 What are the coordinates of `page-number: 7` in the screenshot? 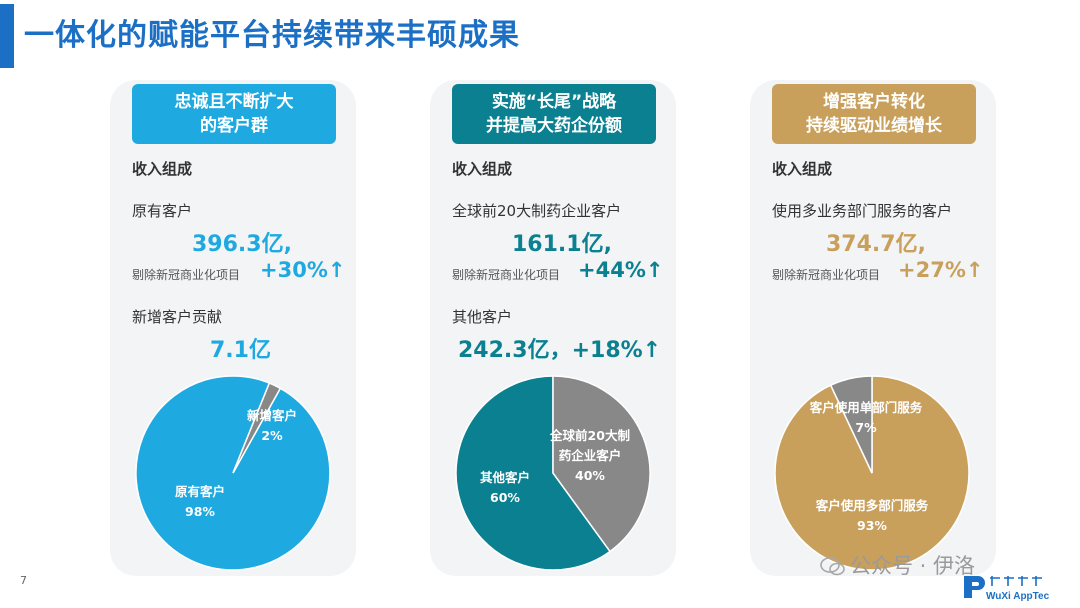 It's located at (23, 580).